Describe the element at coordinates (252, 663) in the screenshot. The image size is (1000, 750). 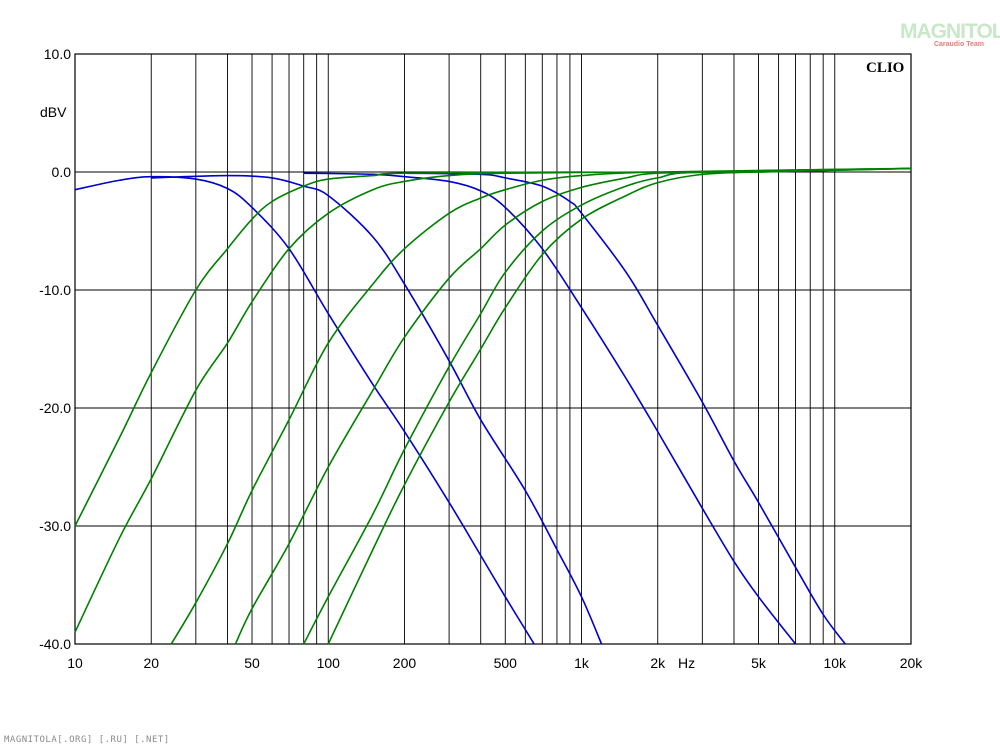
I see `x-tick-label: 50` at that location.